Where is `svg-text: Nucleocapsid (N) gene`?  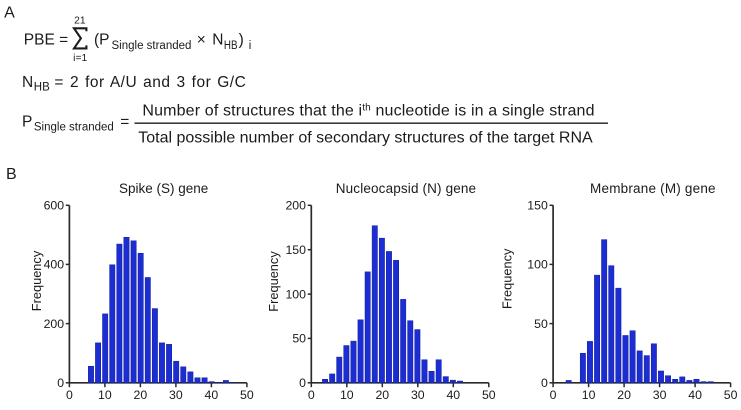 svg-text: Nucleocapsid (N) gene is located at coordinates (406, 188).